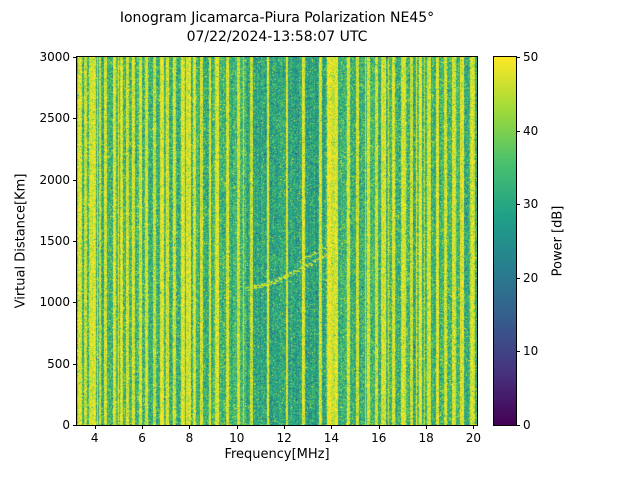  I want to click on x-tick-label: 16, so click(379, 438).